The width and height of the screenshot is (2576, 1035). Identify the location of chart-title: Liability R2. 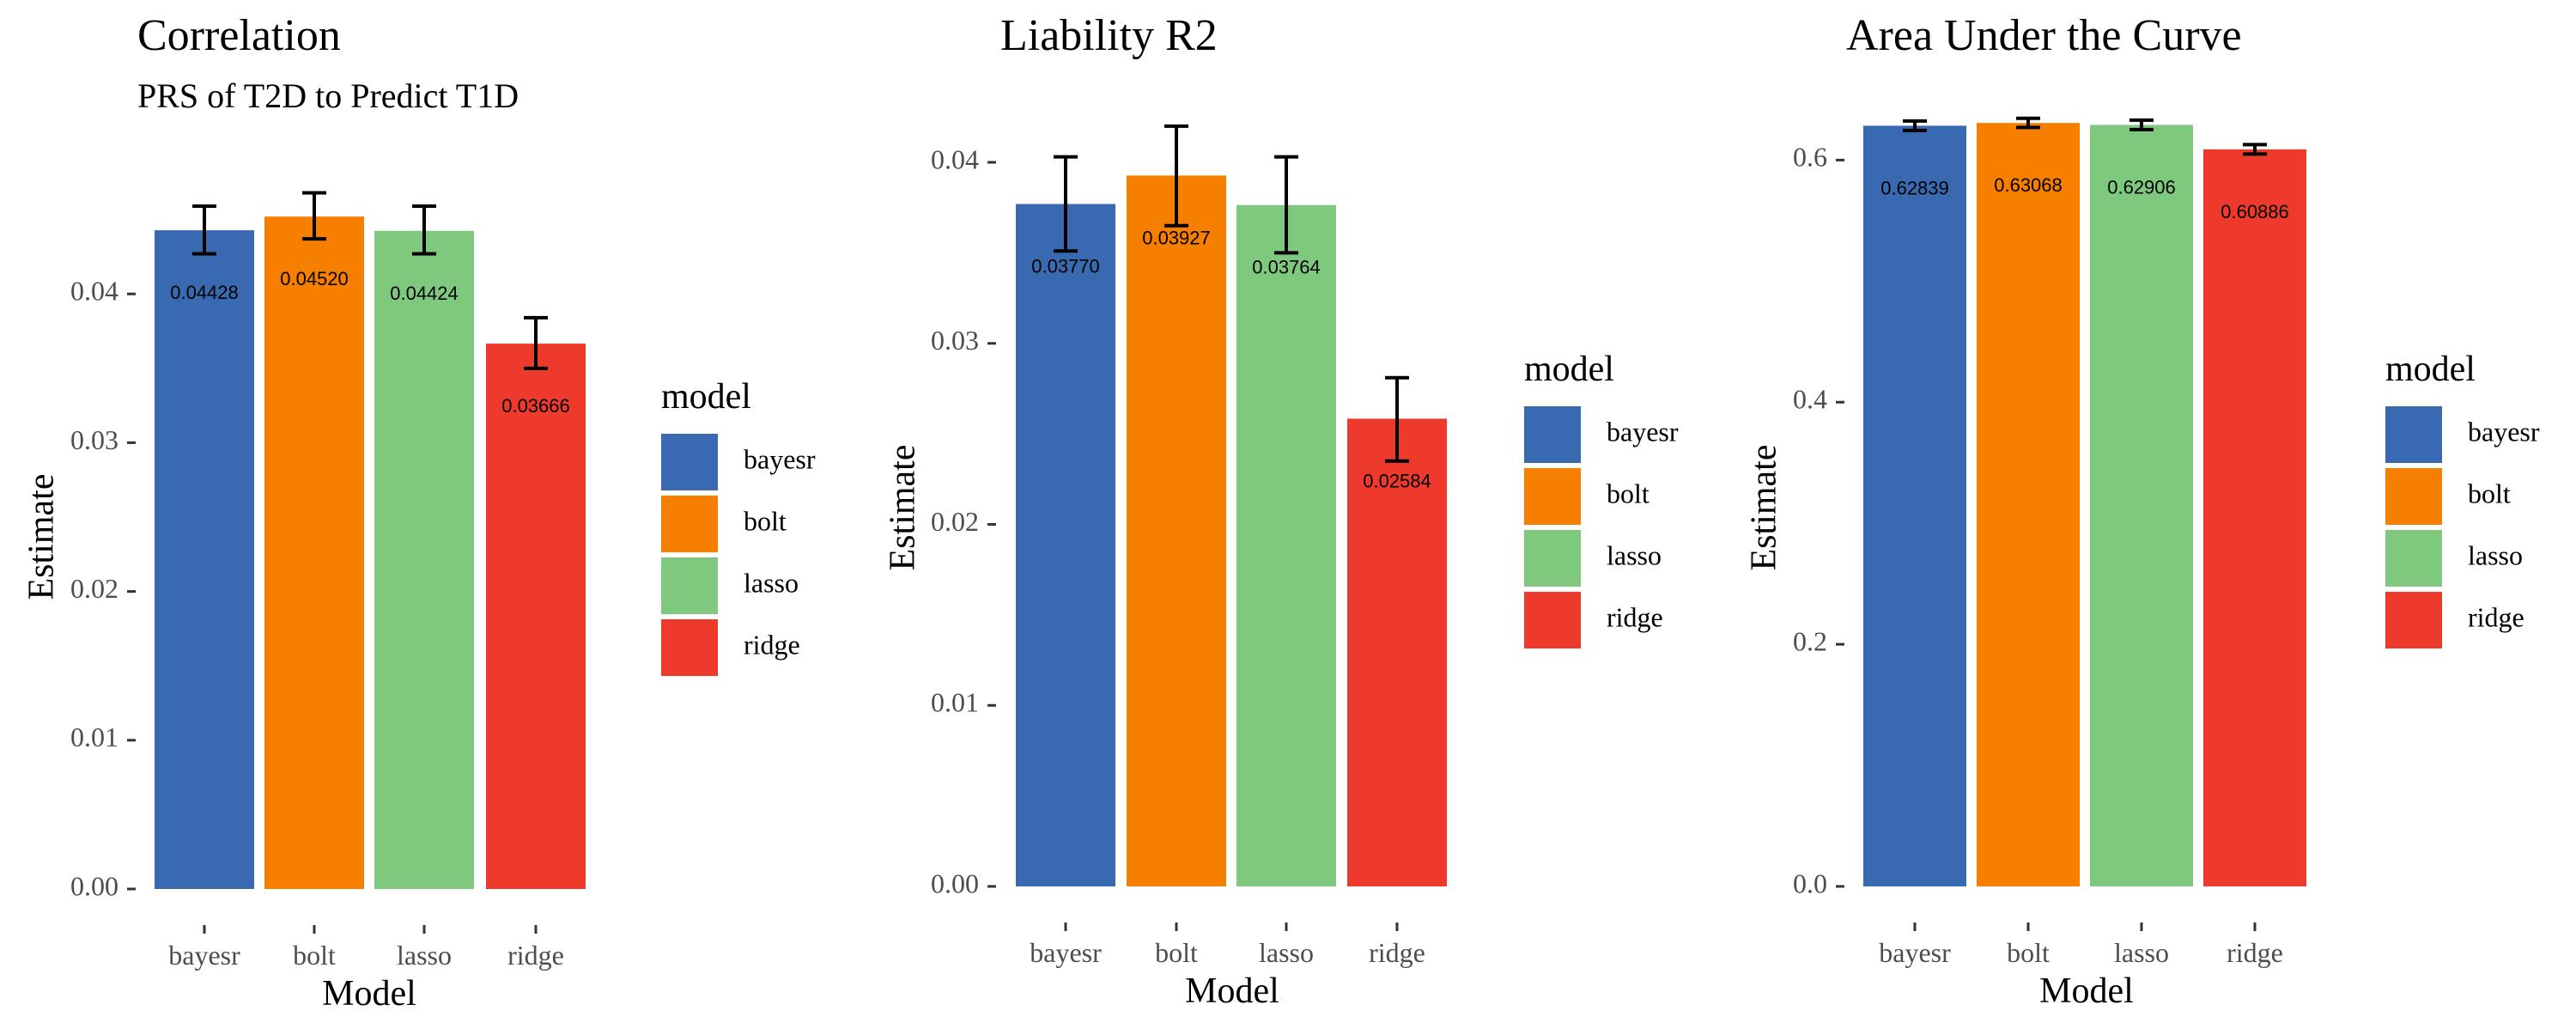
(1109, 35).